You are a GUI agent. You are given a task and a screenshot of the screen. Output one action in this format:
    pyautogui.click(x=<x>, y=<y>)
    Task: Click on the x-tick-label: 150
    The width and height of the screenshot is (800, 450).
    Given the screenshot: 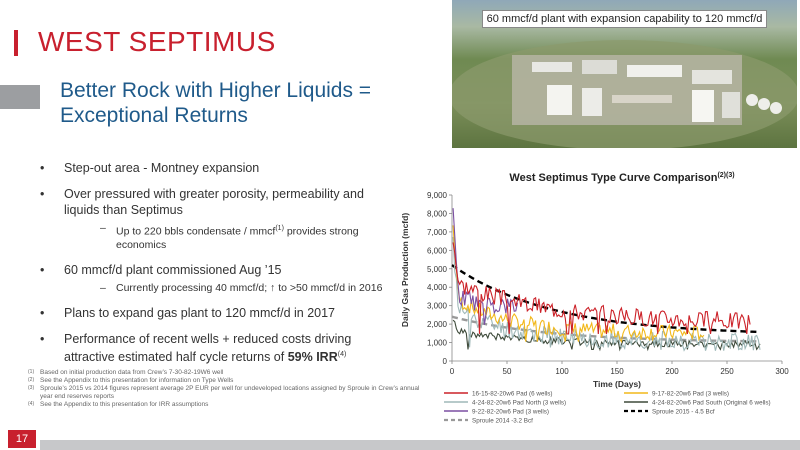 What is the action you would take?
    pyautogui.click(x=617, y=371)
    